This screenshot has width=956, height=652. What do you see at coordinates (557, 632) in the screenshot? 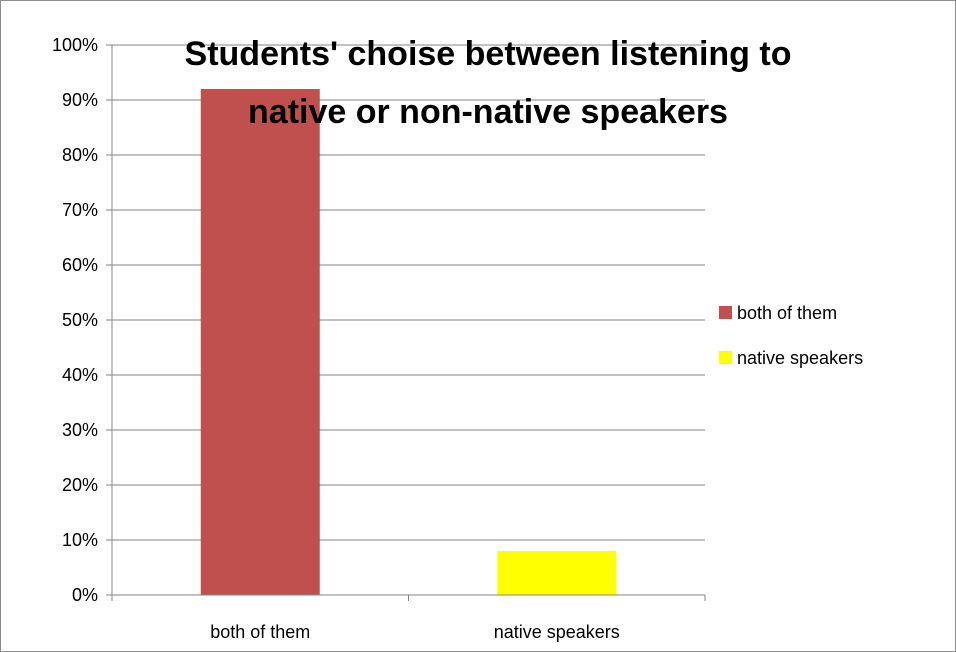
I see `x-category-label: native speakers` at bounding box center [557, 632].